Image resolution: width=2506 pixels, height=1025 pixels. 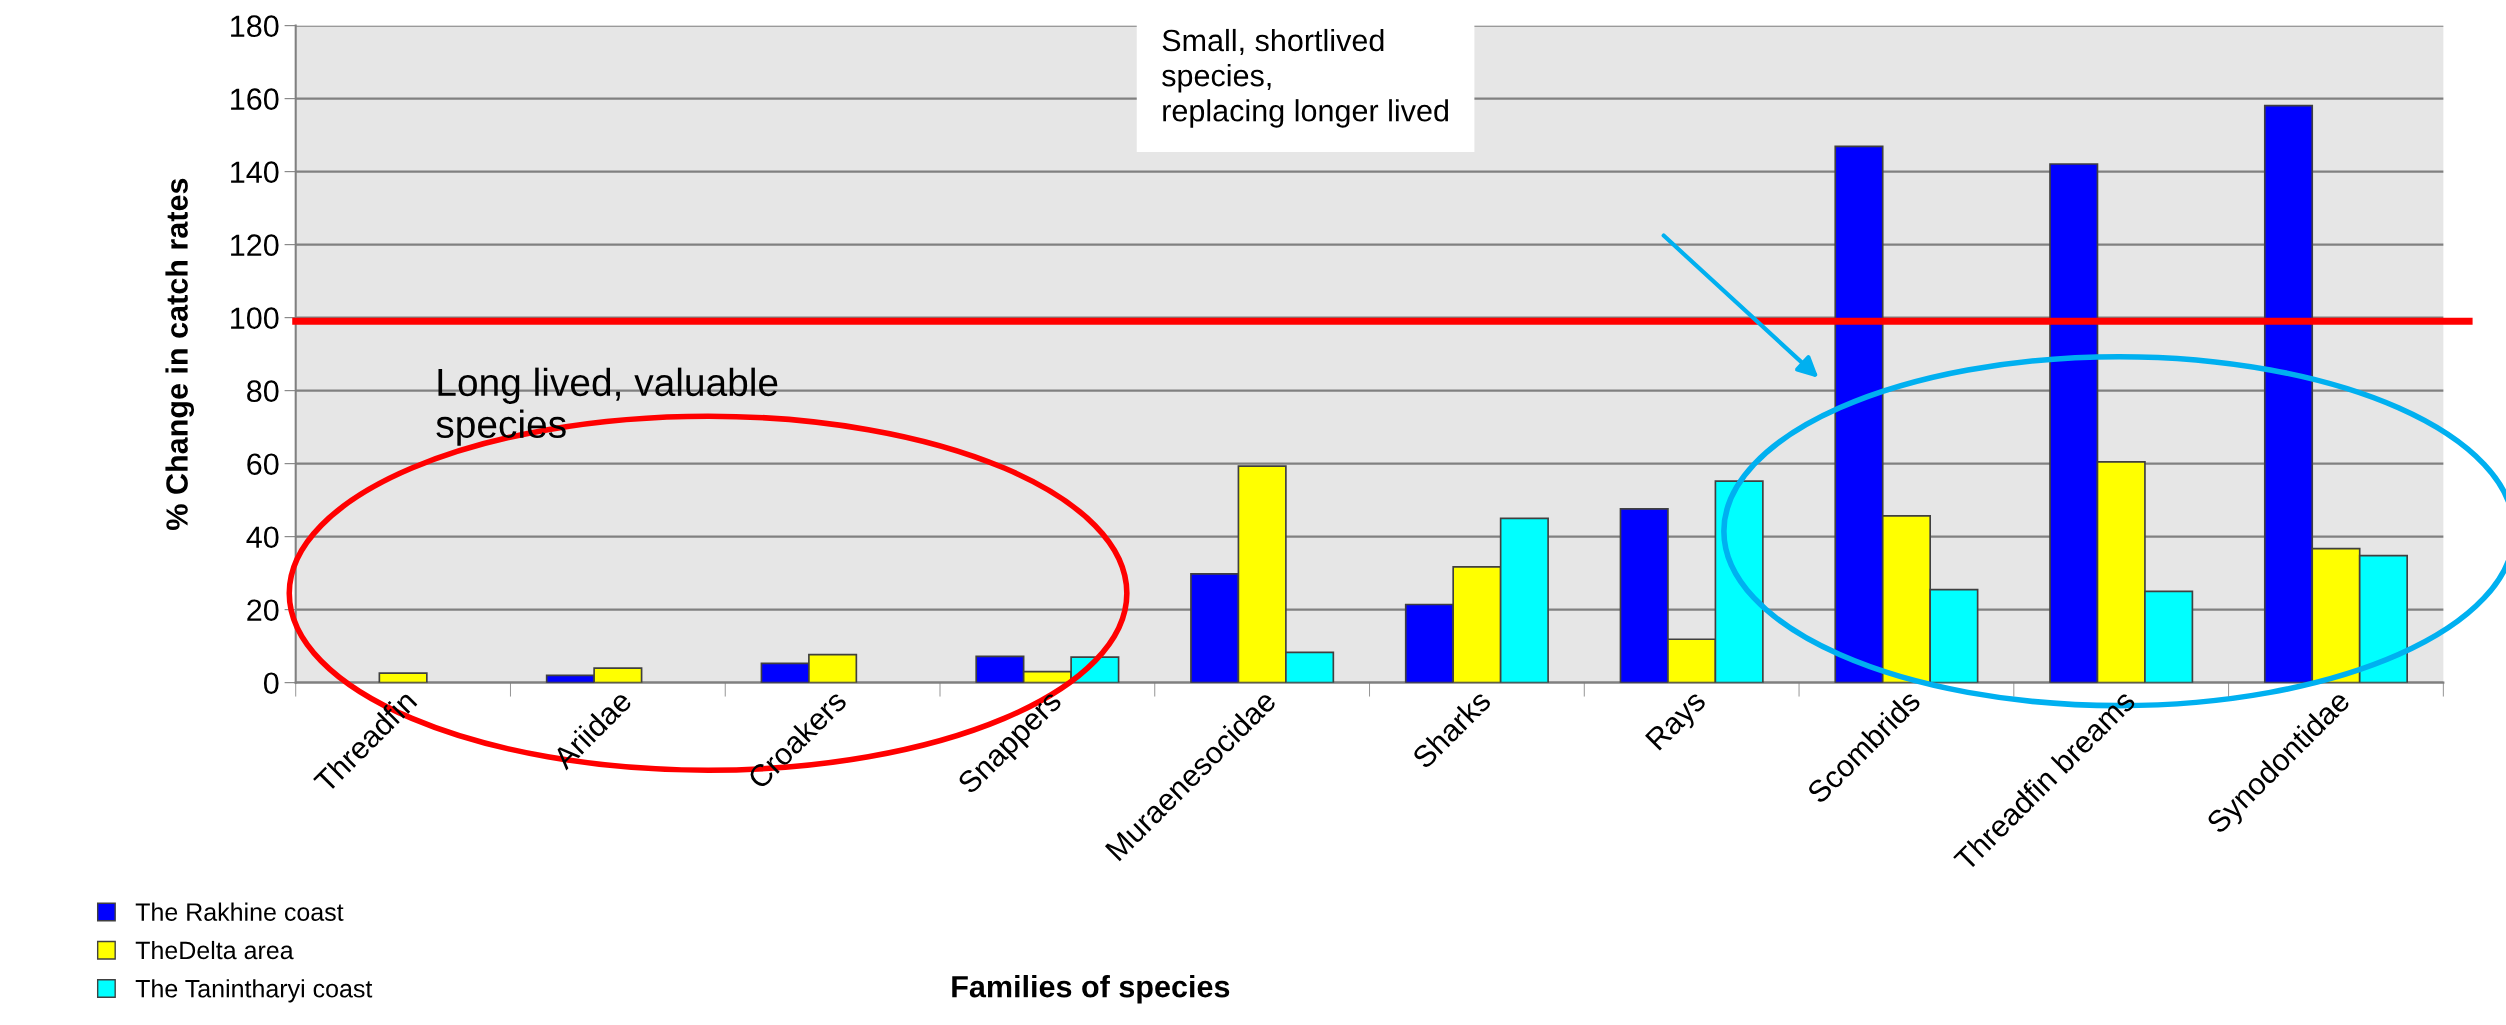 I want to click on y-tick-label: 180, so click(x=255, y=26).